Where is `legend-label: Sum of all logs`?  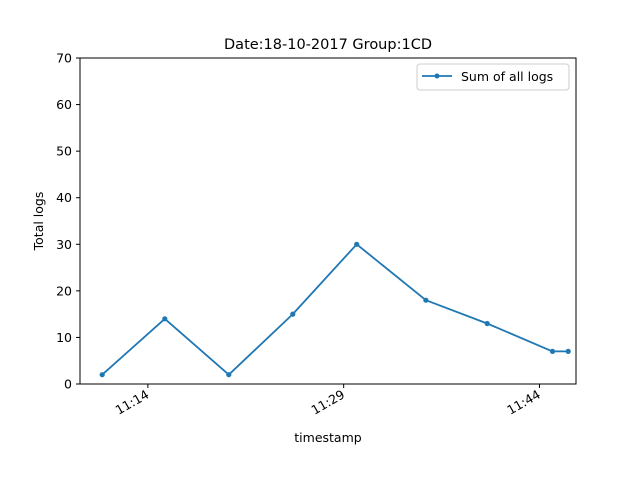 legend-label: Sum of all logs is located at coordinates (507, 76).